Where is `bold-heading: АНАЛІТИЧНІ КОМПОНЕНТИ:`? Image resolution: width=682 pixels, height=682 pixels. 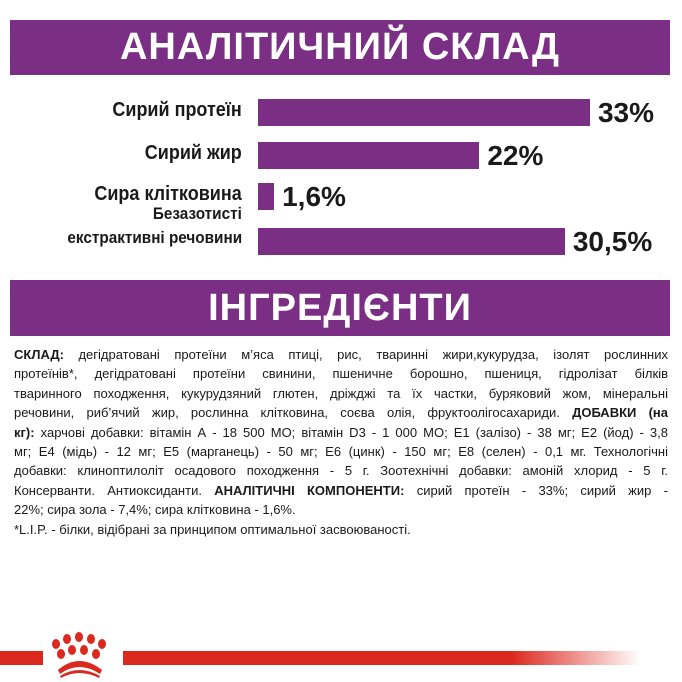
bold-heading: АНАЛІТИЧНІ КОМПОНЕНТИ: is located at coordinates (309, 490).